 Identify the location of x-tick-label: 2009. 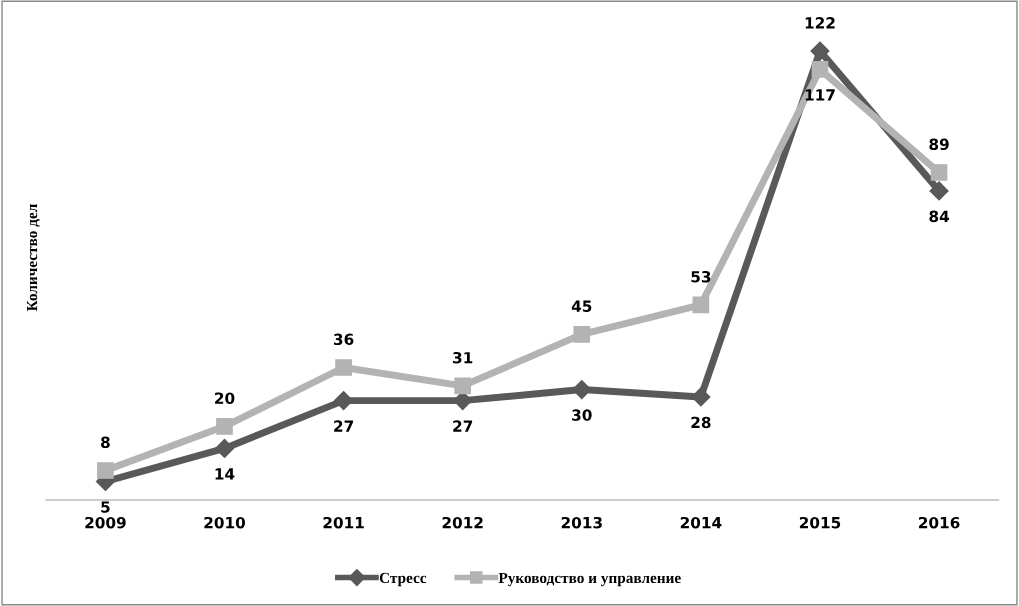
(105, 522).